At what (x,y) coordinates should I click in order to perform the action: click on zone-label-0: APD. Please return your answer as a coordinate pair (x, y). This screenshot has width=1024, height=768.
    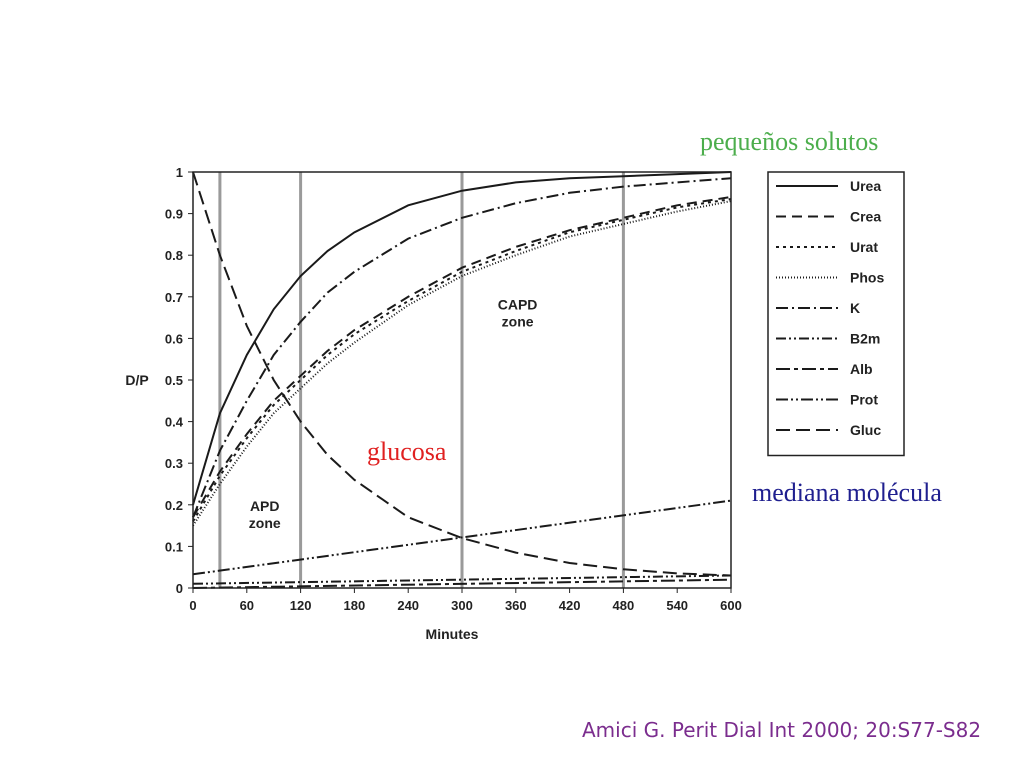
    Looking at the image, I should click on (265, 506).